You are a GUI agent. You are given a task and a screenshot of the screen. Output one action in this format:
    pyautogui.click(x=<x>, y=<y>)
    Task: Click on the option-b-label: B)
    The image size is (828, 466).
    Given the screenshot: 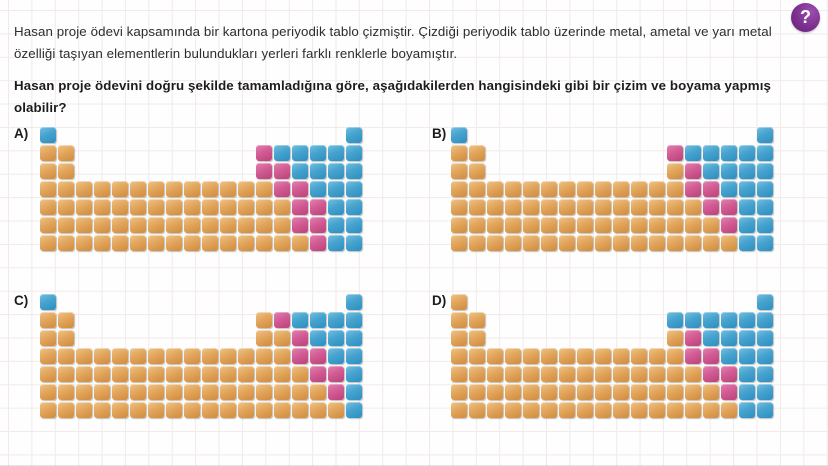 What is the action you would take?
    pyautogui.click(x=439, y=133)
    